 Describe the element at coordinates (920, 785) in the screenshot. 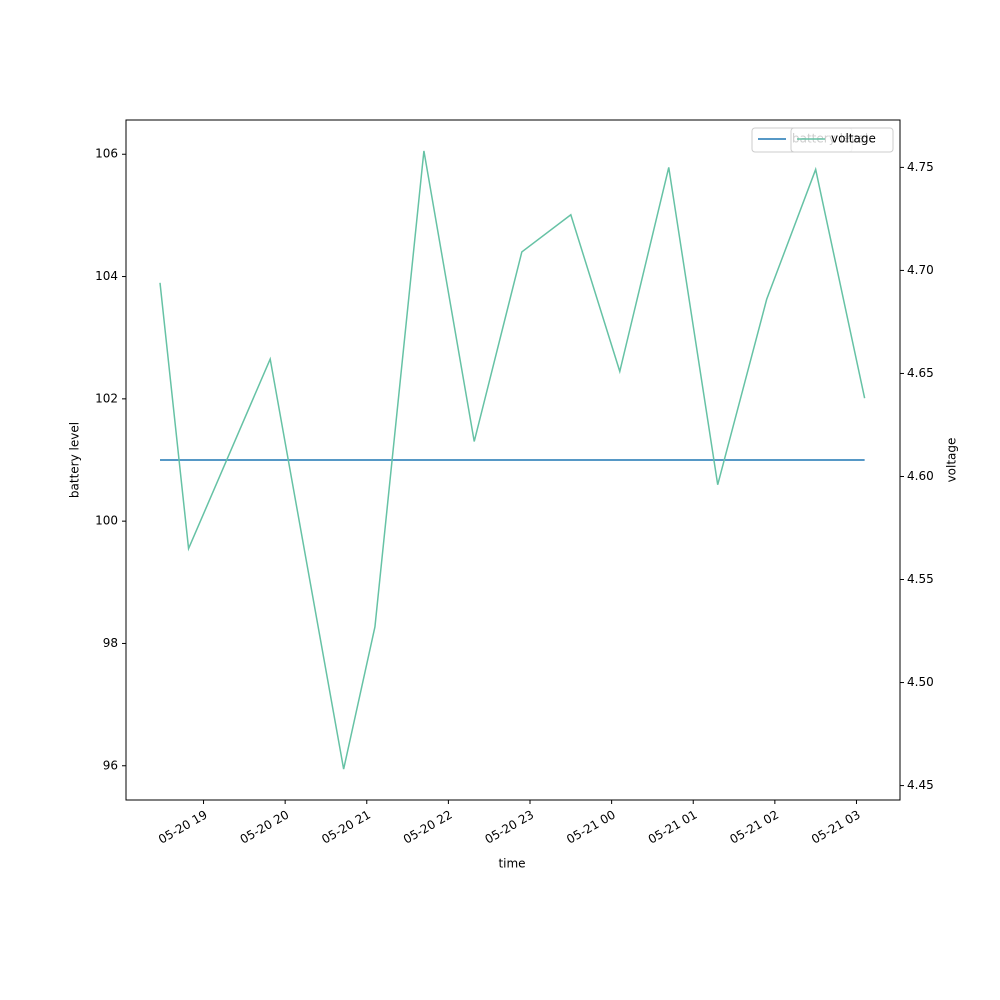

I see `y2-tick-label: 4.45` at that location.